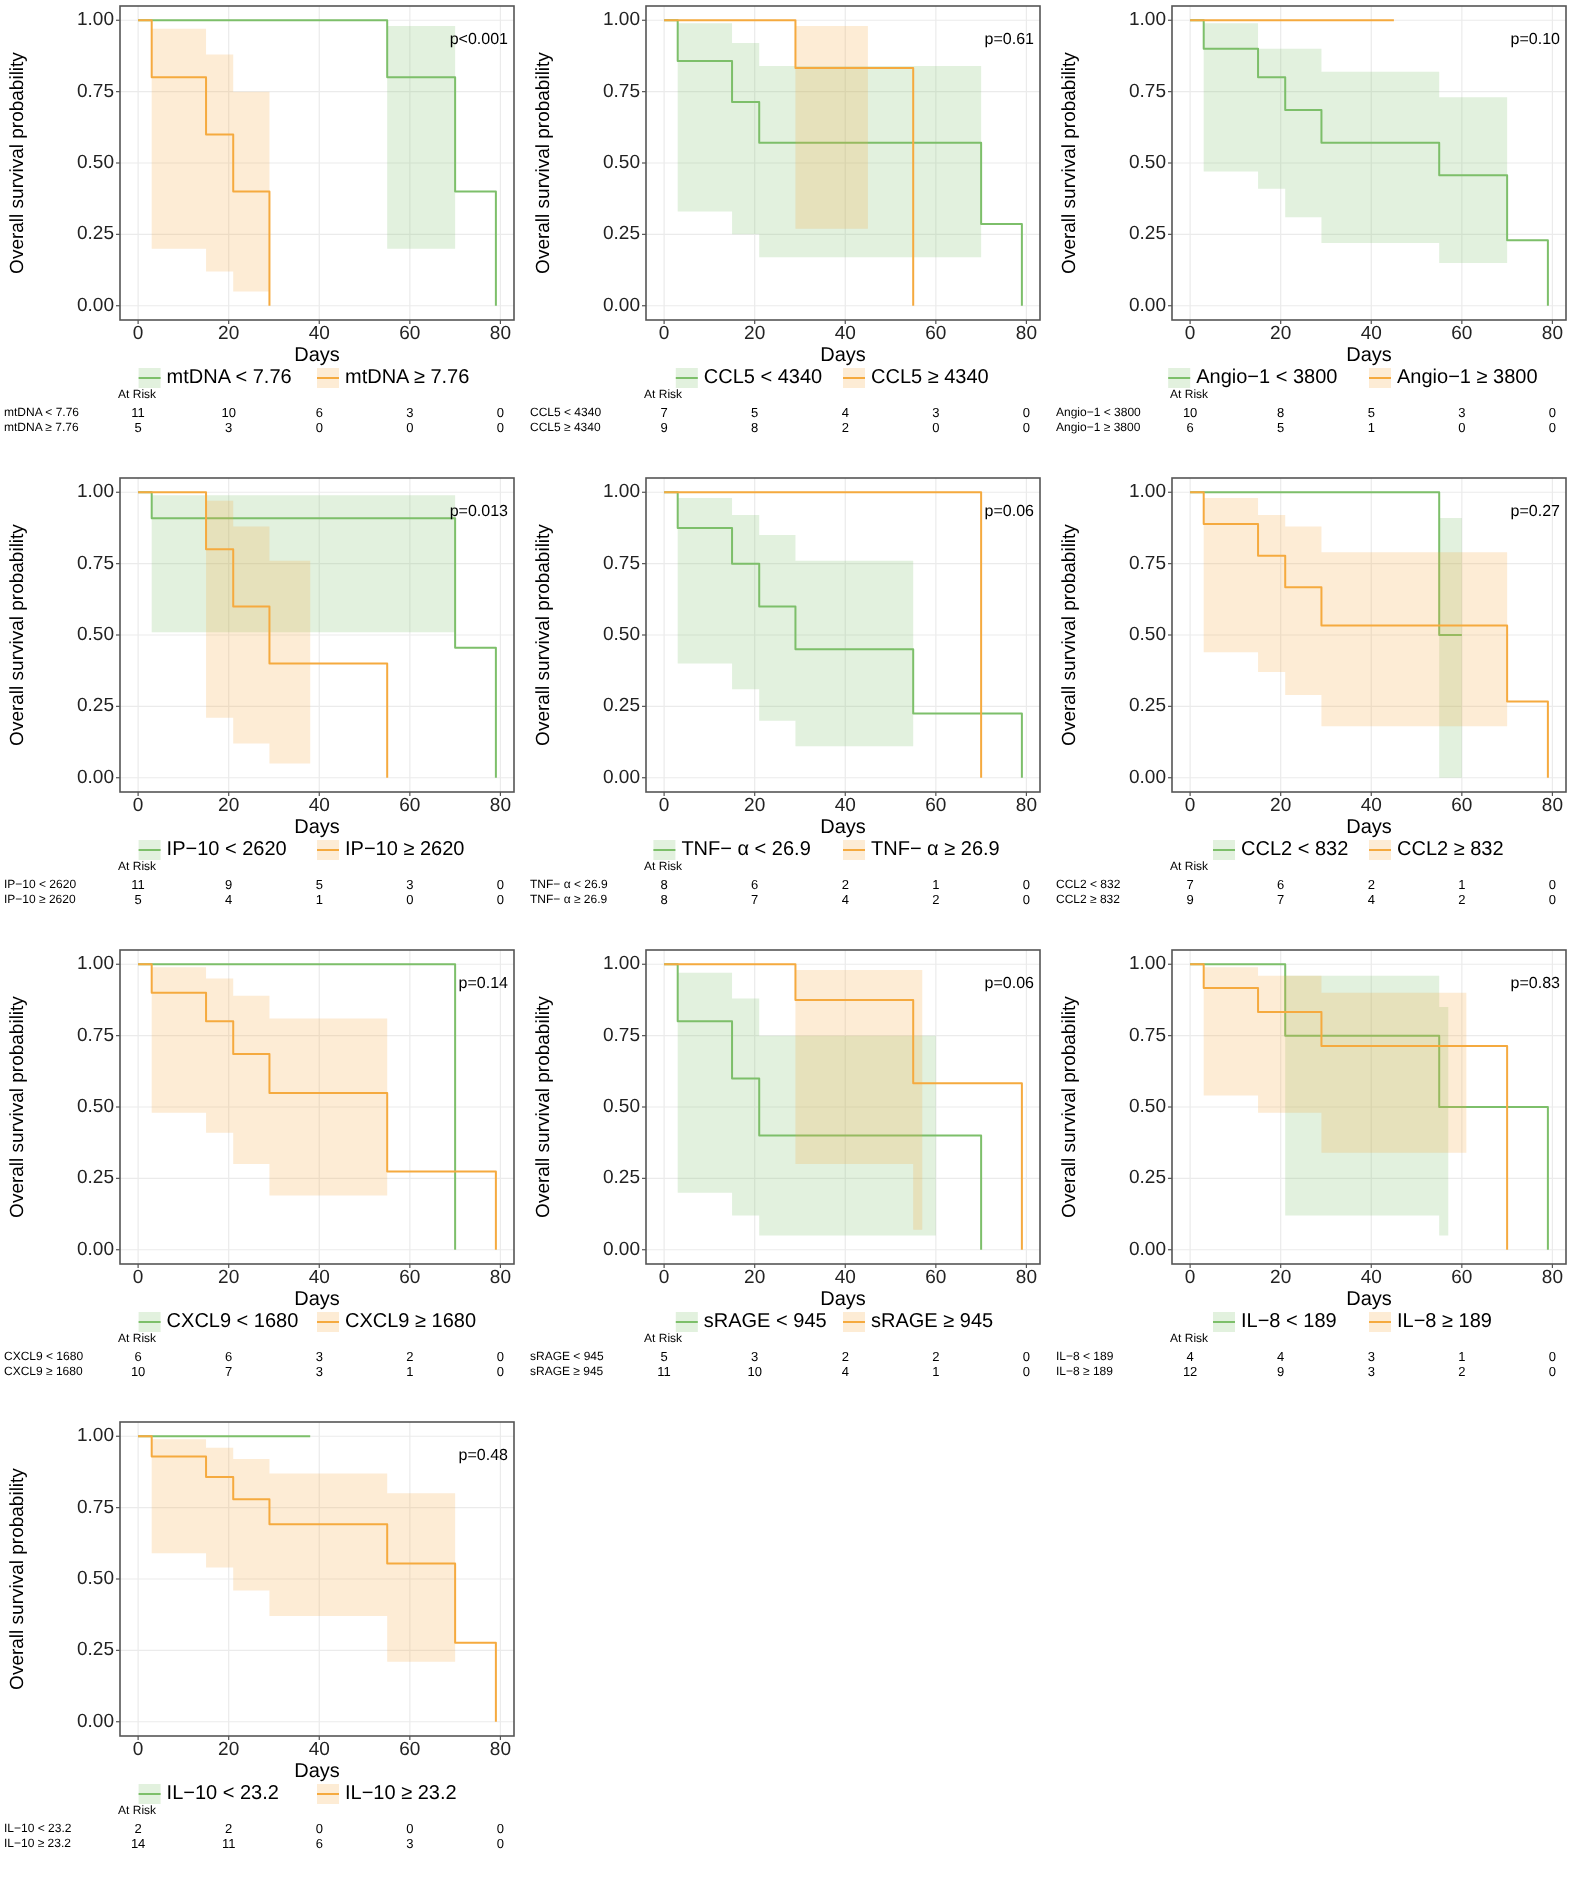 This screenshot has width=1576, height=1888. Describe the element at coordinates (233, 1322) in the screenshot. I see `legend-label: CXCL9 < 1680` at that location.